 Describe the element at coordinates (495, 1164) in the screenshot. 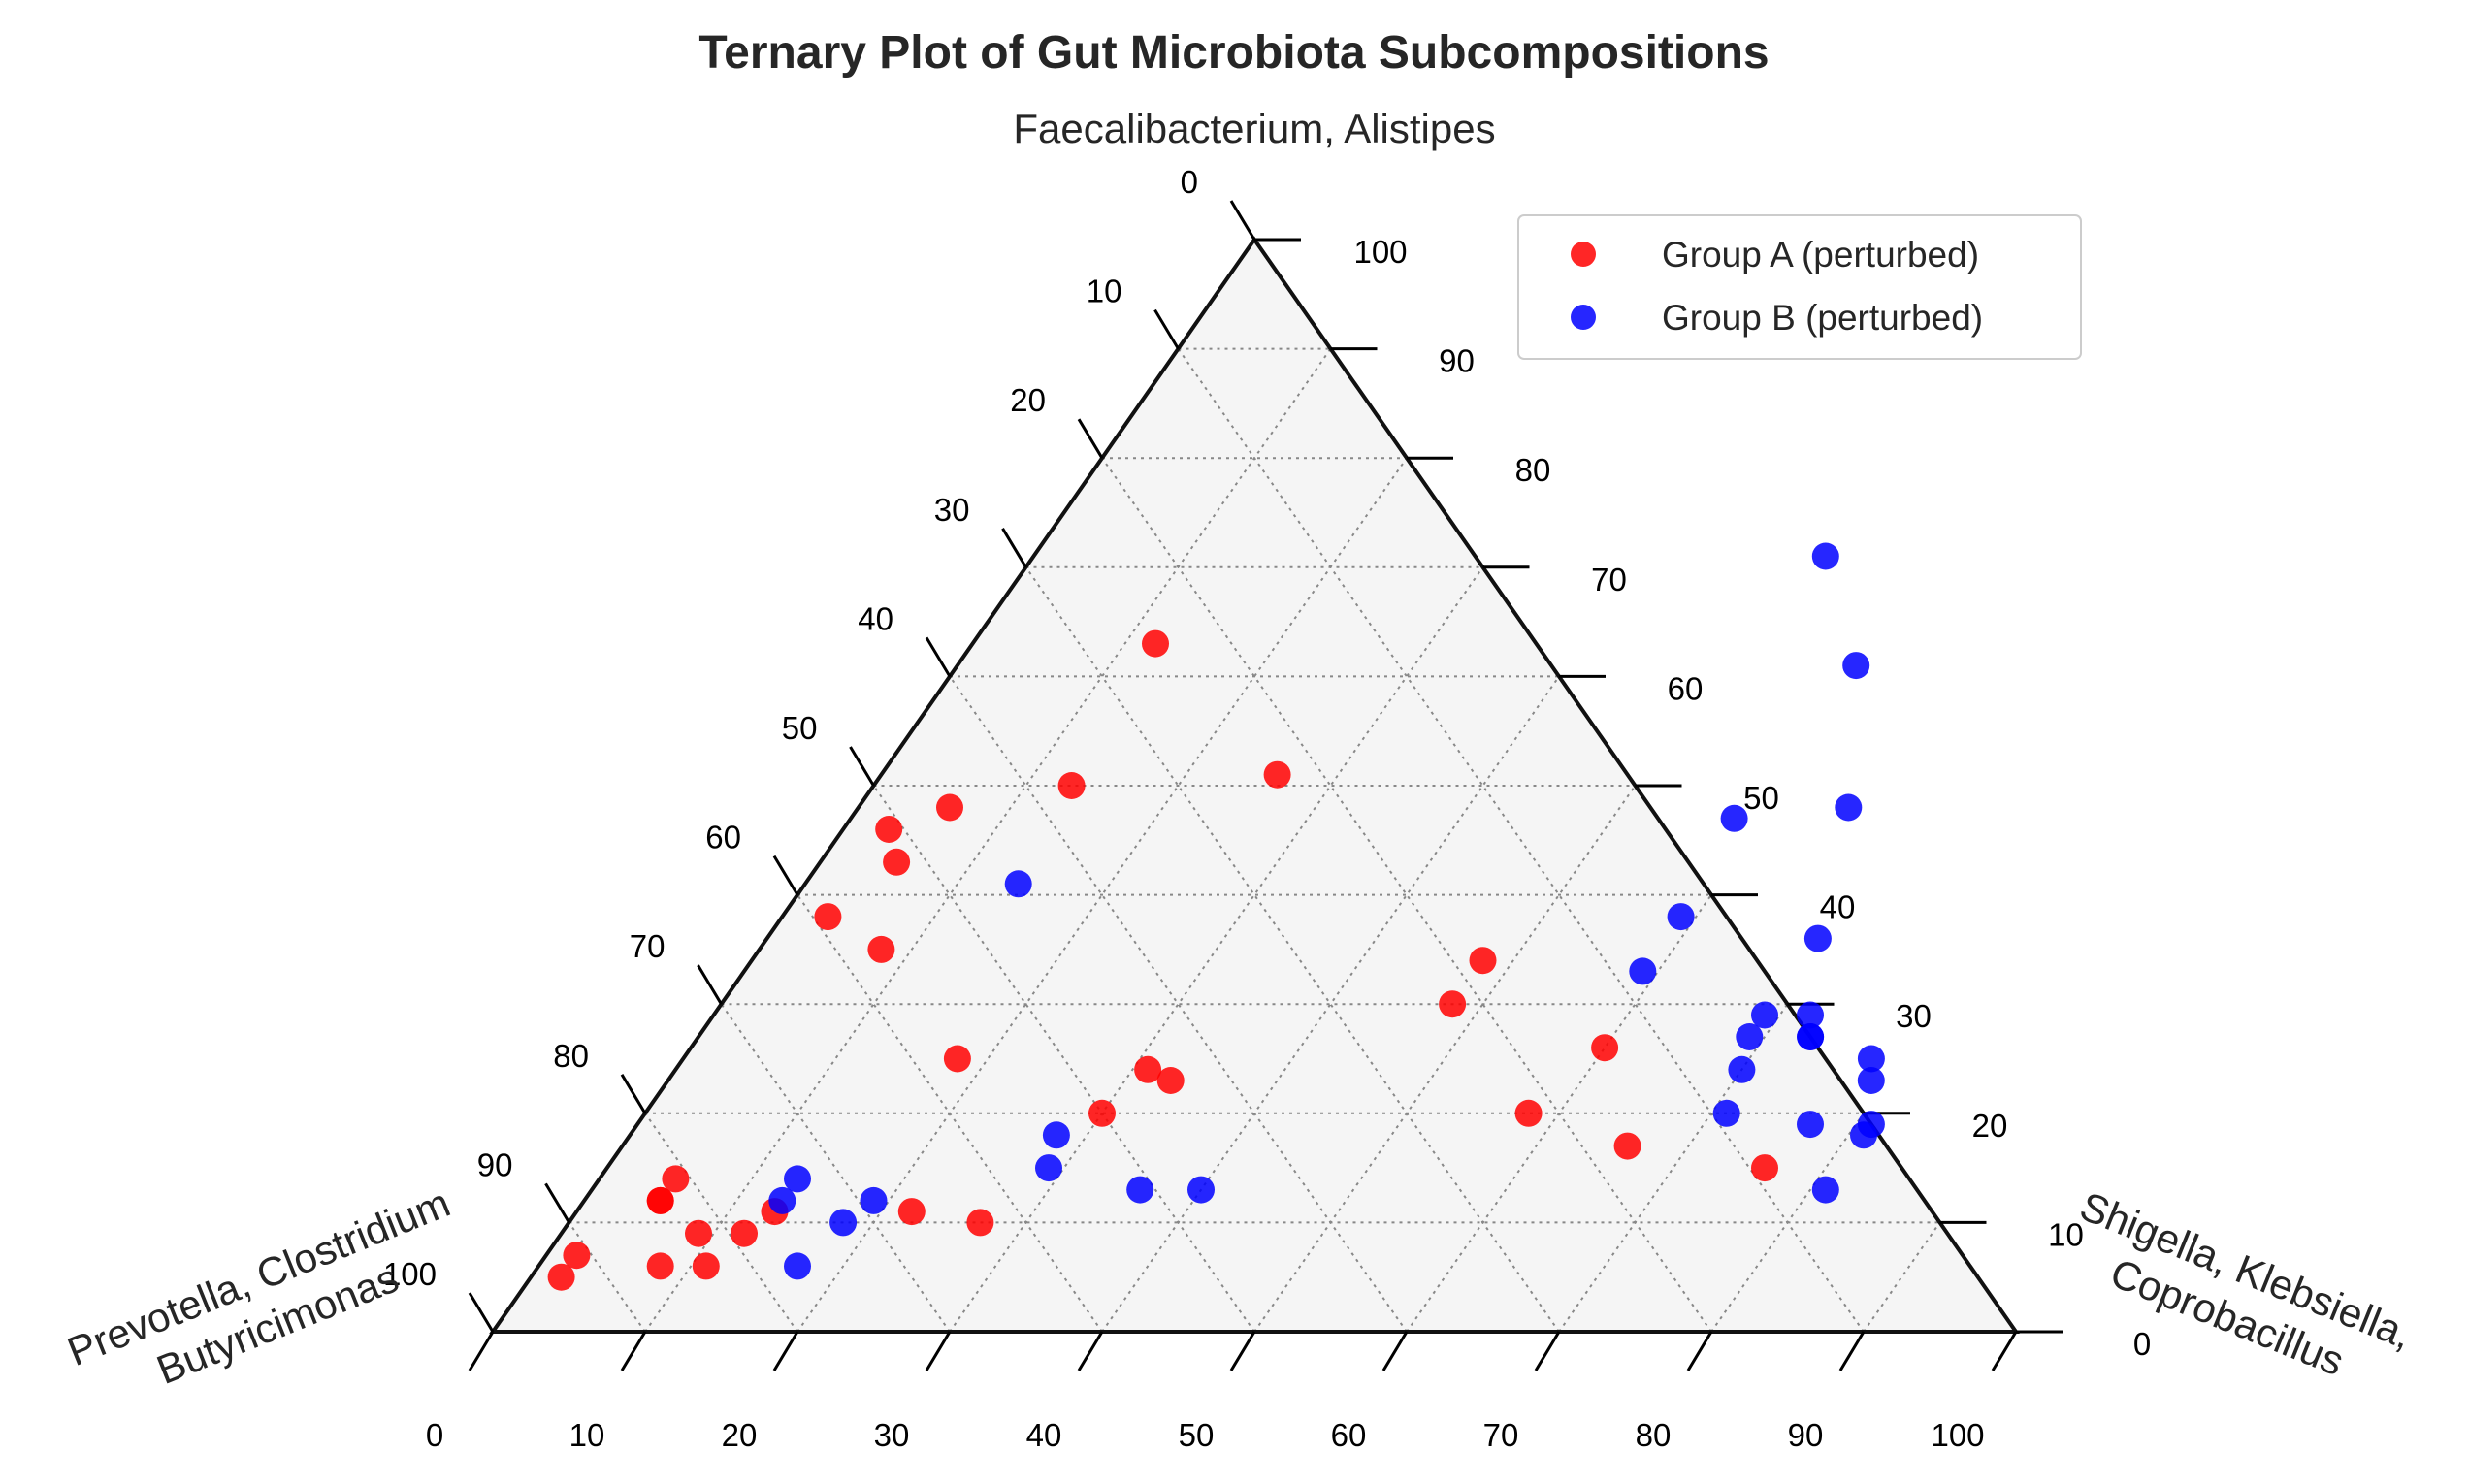

I see `tick-label-left: 90` at that location.